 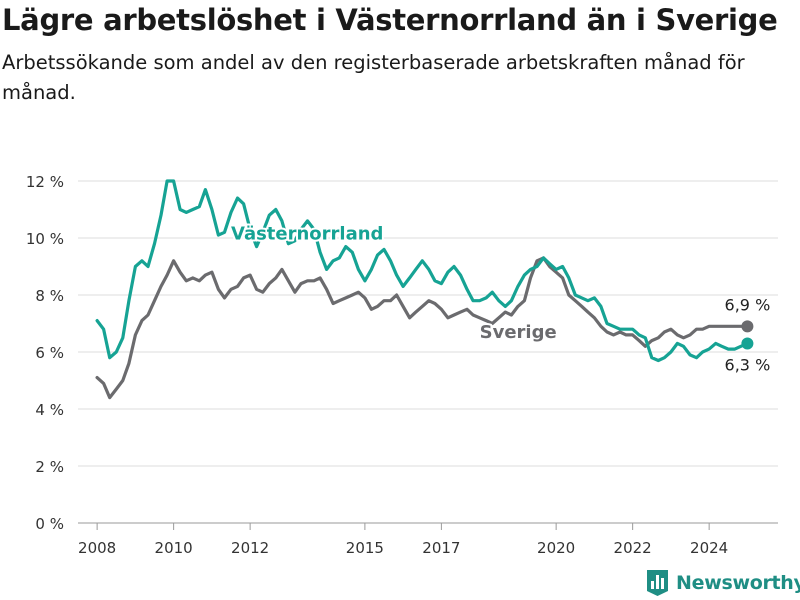 What do you see at coordinates (250, 548) in the screenshot?
I see `x-tick-label: 2012` at bounding box center [250, 548].